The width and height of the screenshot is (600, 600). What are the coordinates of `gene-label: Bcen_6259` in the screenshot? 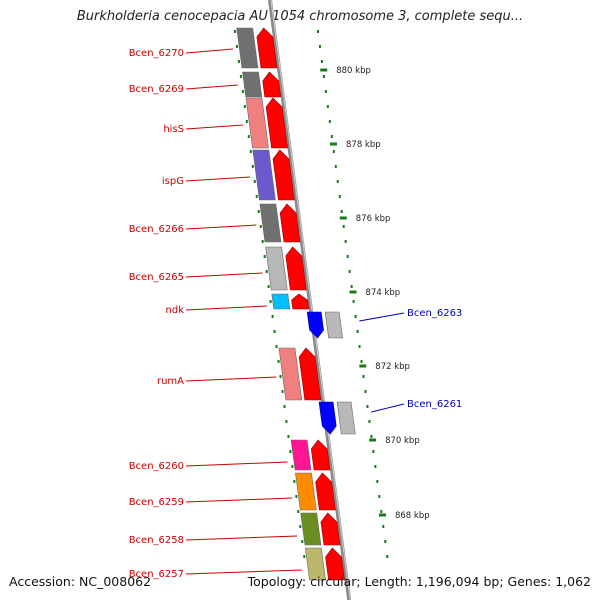 It's located at (156, 502).